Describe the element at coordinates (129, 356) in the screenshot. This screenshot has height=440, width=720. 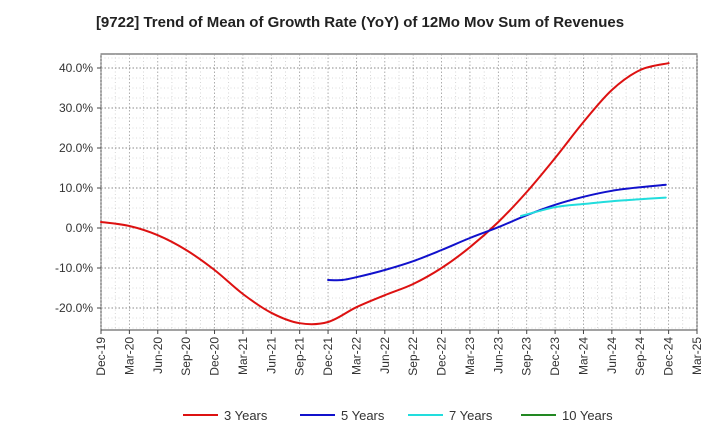
I see `x-tick-label: Mar-20` at that location.